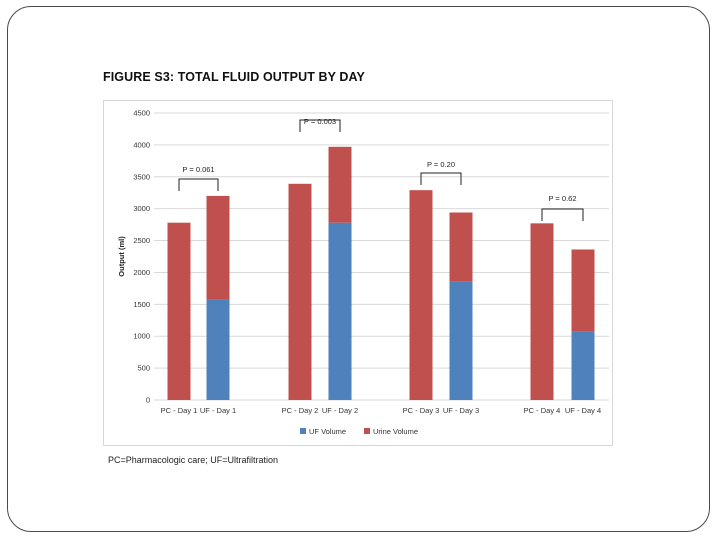 This screenshot has width=720, height=540. I want to click on p-value-label: P = 0.62, so click(562, 198).